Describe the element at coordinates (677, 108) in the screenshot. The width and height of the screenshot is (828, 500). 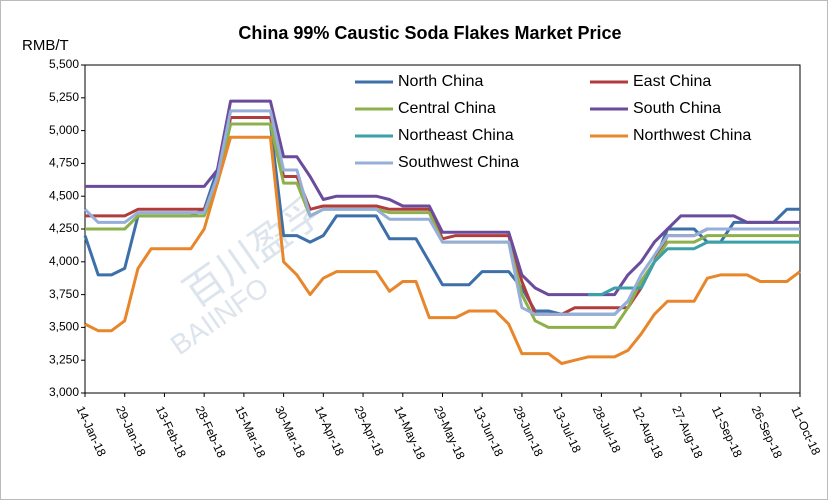
I see `legend-label: South China` at that location.